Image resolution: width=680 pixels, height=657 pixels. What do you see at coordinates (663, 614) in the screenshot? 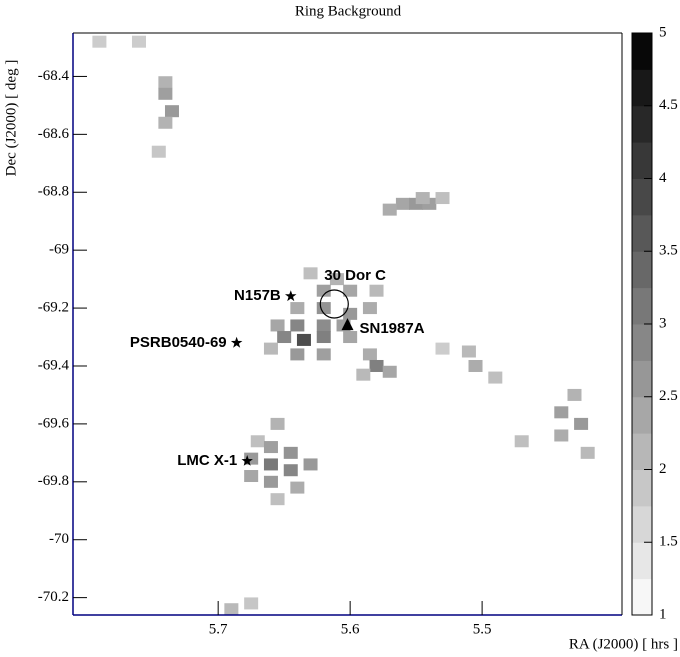
I see `colorbar-tick-label: 1` at bounding box center [663, 614].